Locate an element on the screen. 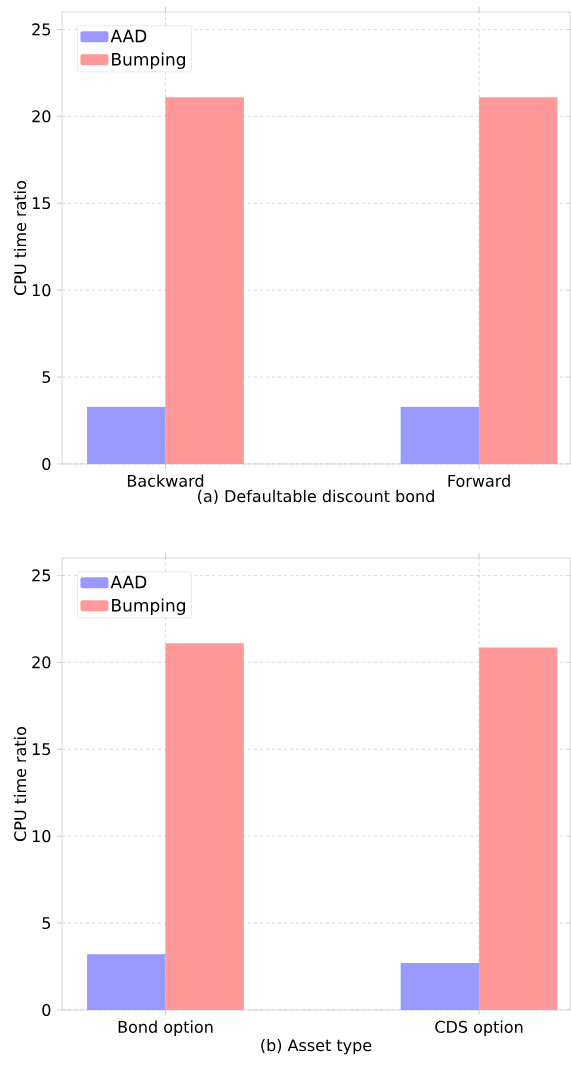  x-tick-label: Backward is located at coordinates (165, 480).